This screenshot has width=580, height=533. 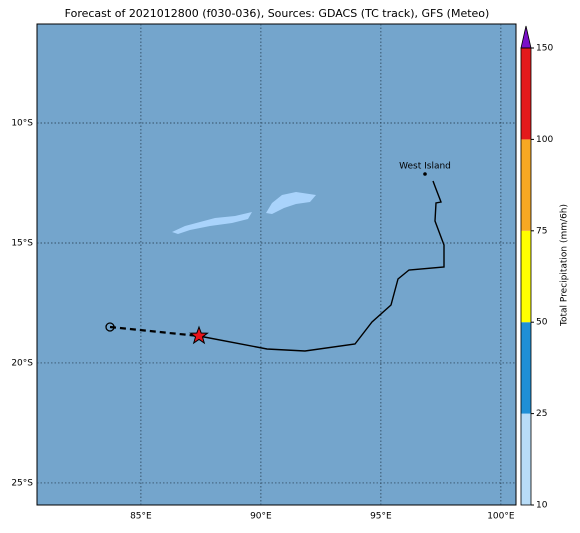 I want to click on lon-label: 95°E, so click(x=381, y=517).